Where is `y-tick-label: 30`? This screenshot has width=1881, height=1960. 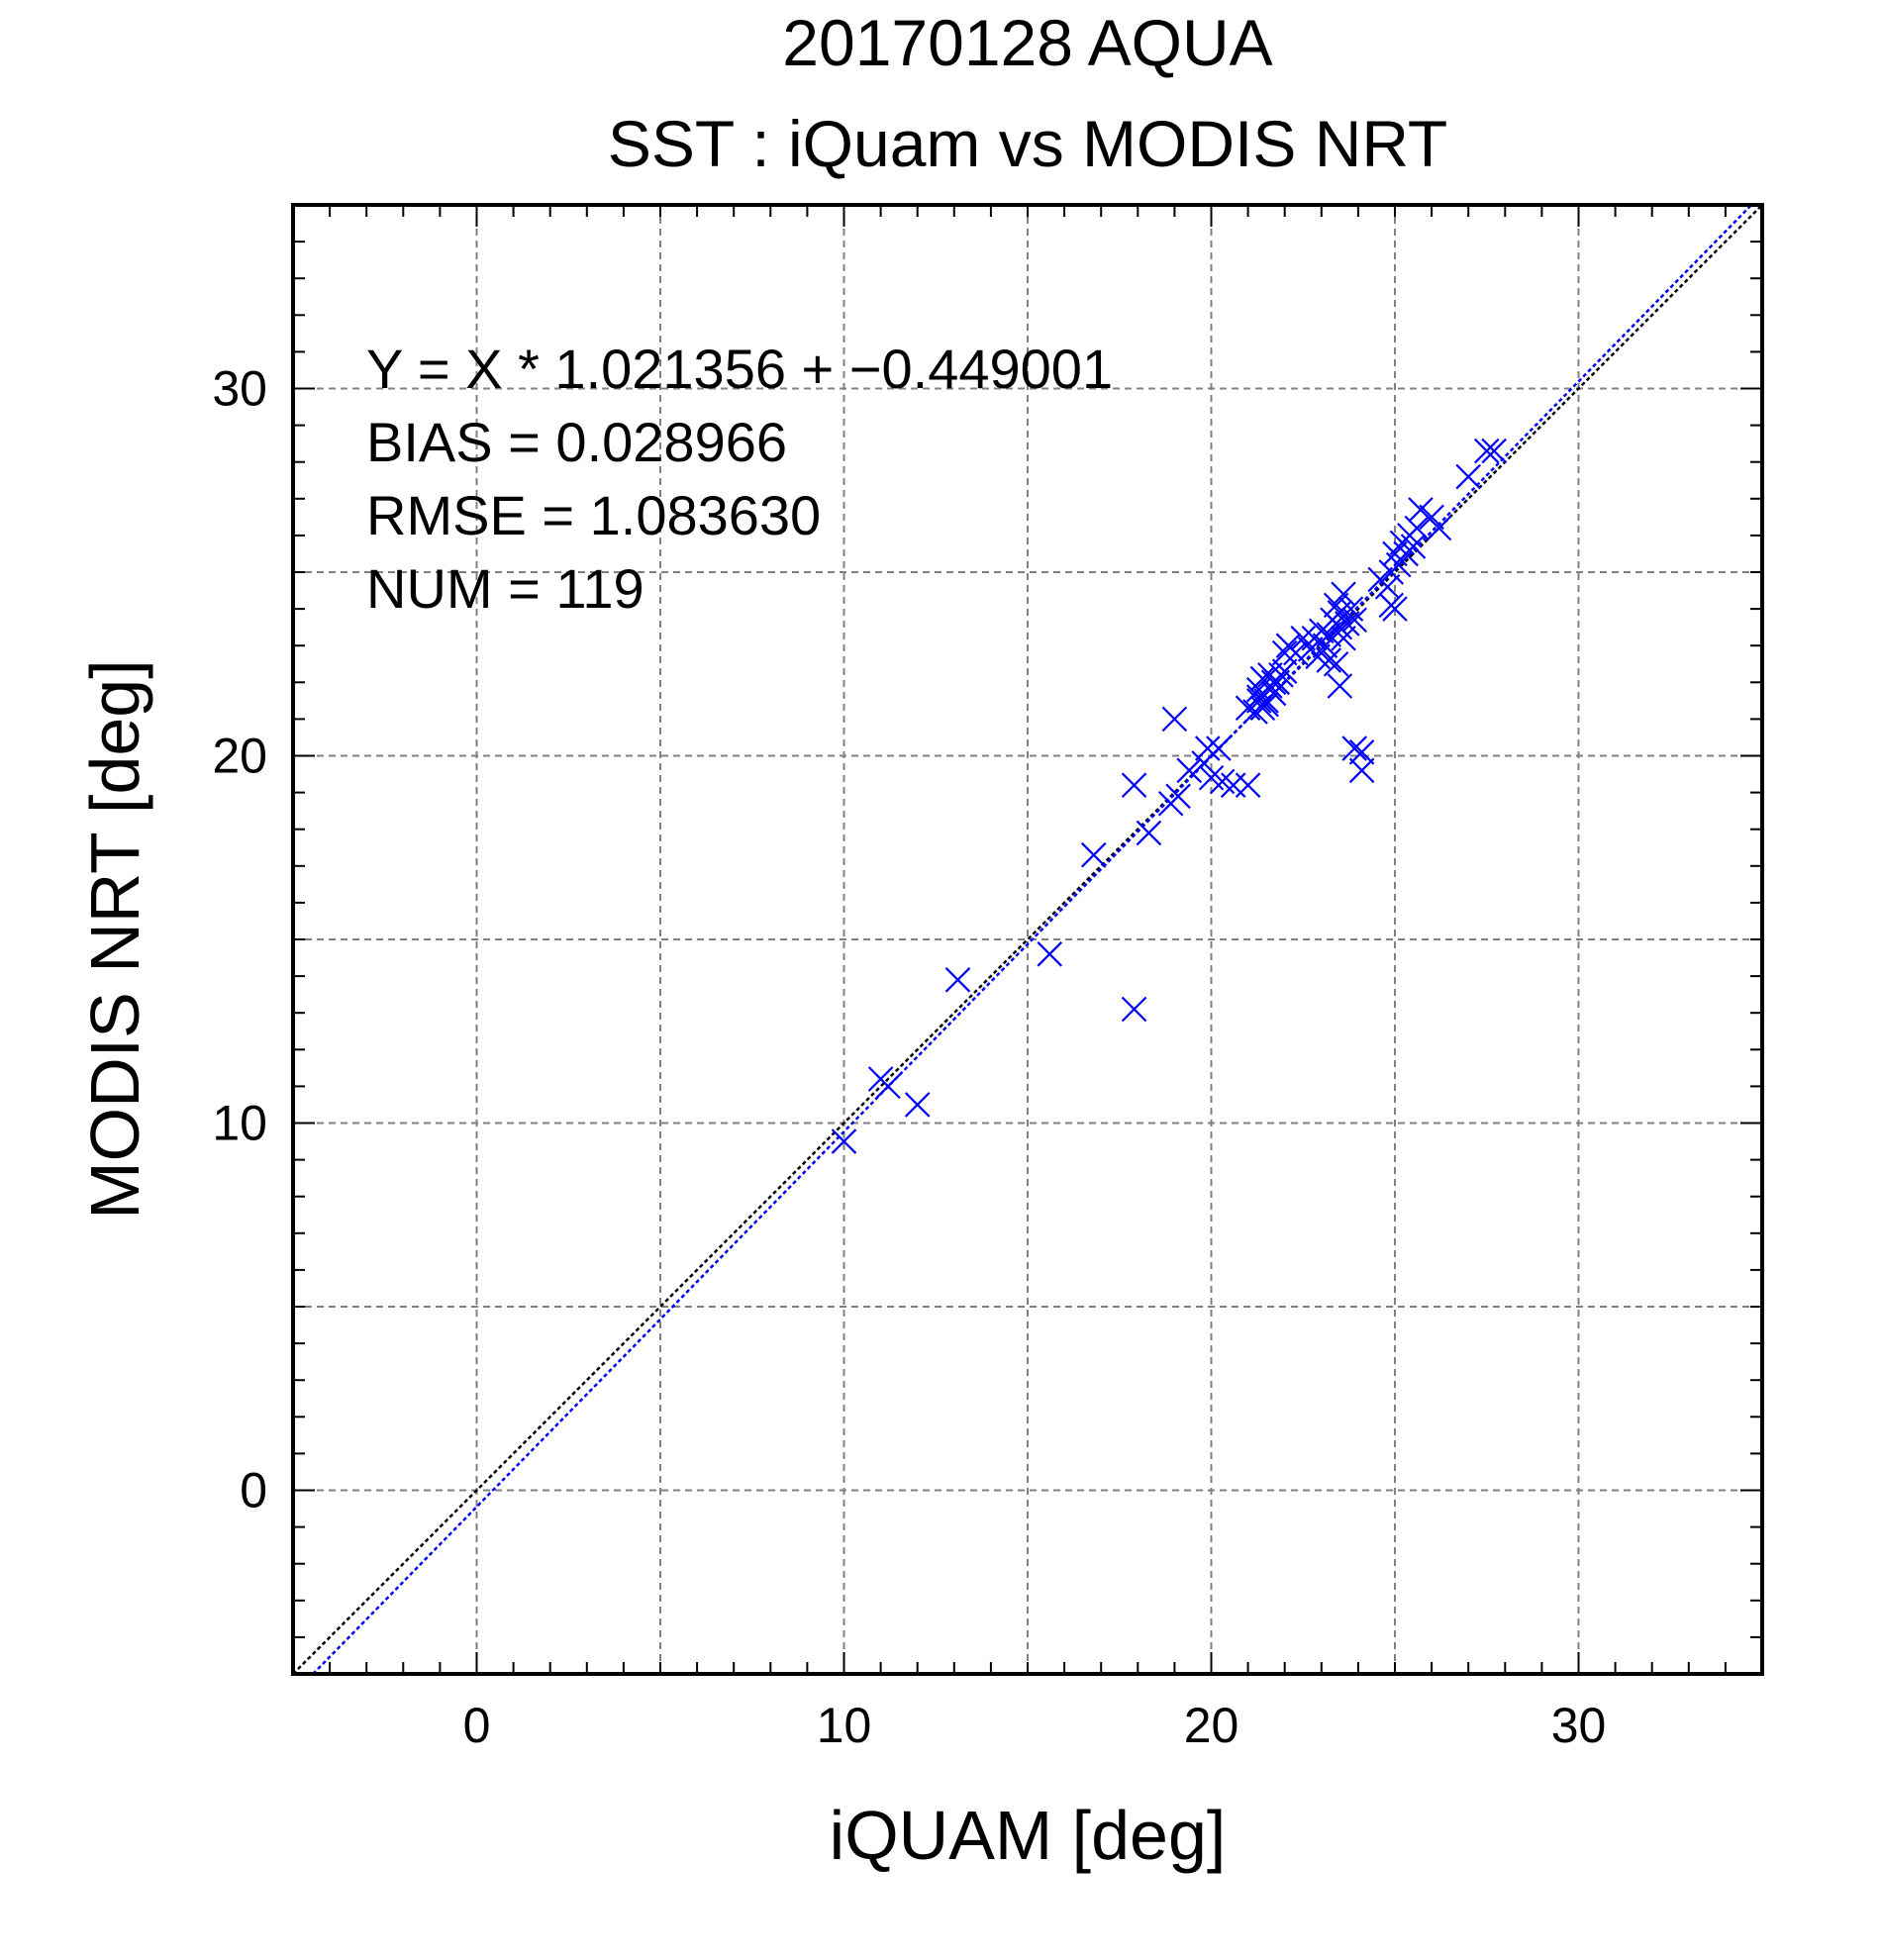 y-tick-label: 30 is located at coordinates (240, 389).